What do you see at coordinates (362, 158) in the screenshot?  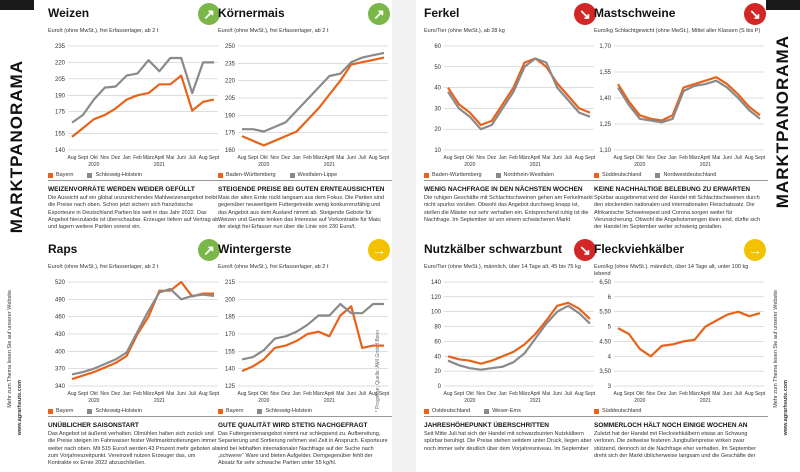 I see `x-tick-label: Juli` at bounding box center [362, 158].